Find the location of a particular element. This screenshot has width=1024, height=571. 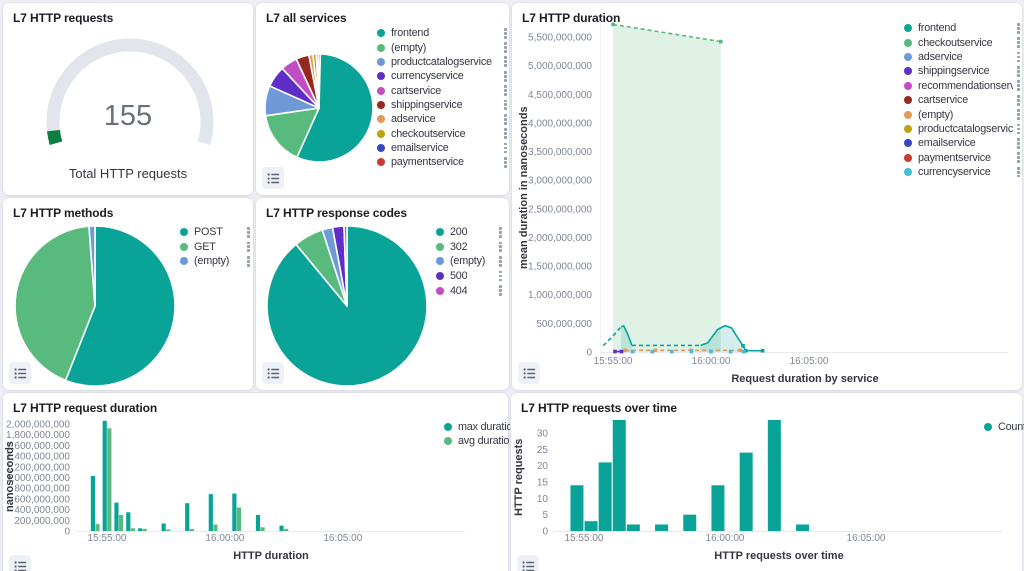

legend-item: paymentservice is located at coordinates (962, 158).